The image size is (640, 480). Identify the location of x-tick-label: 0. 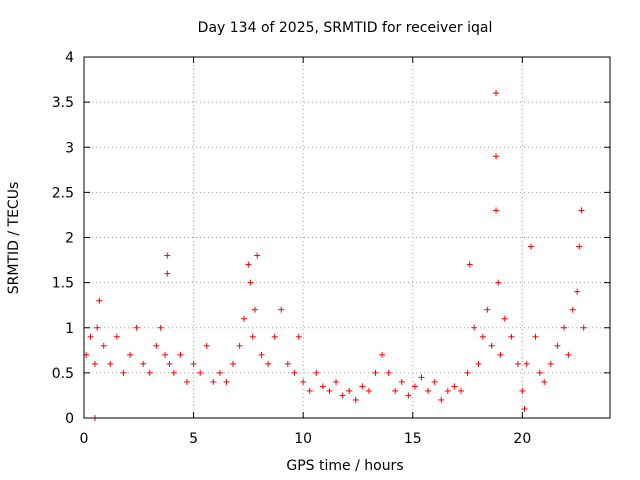
(84, 439).